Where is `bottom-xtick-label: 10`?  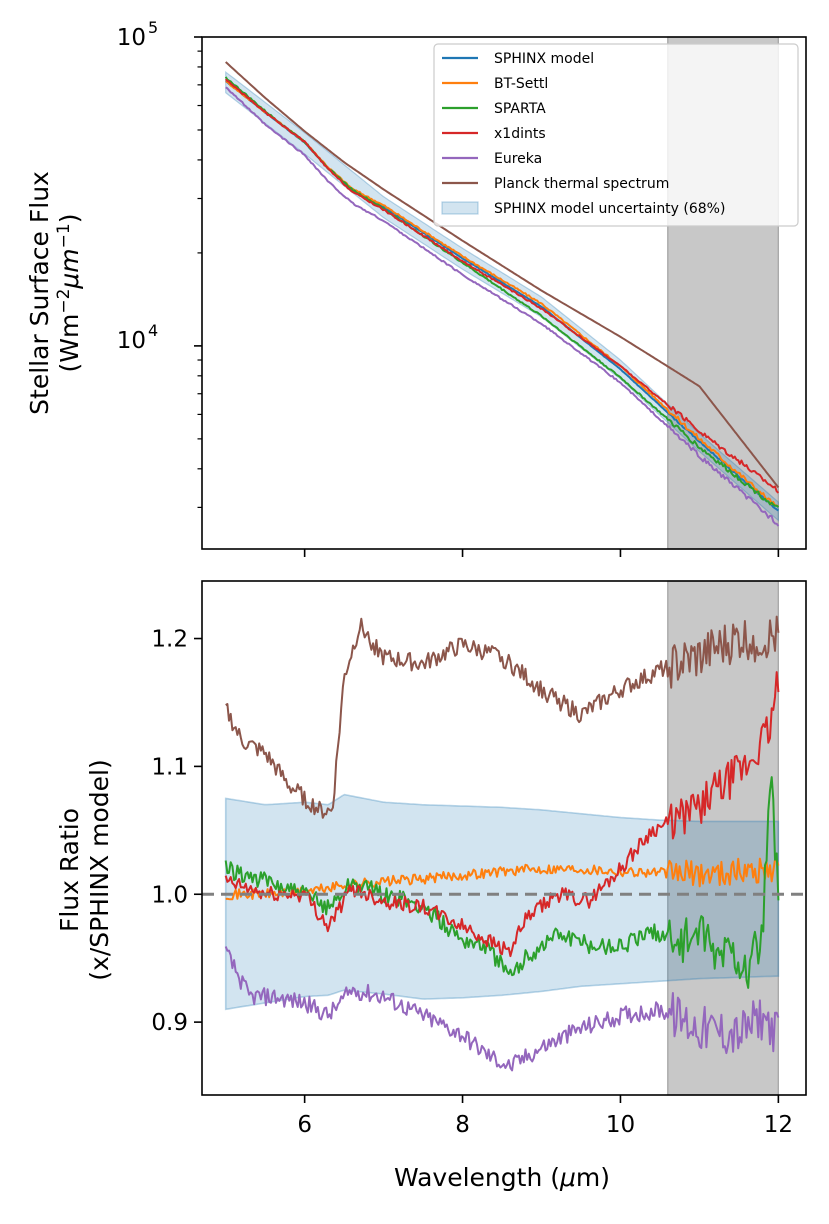 bottom-xtick-label: 10 is located at coordinates (620, 1125).